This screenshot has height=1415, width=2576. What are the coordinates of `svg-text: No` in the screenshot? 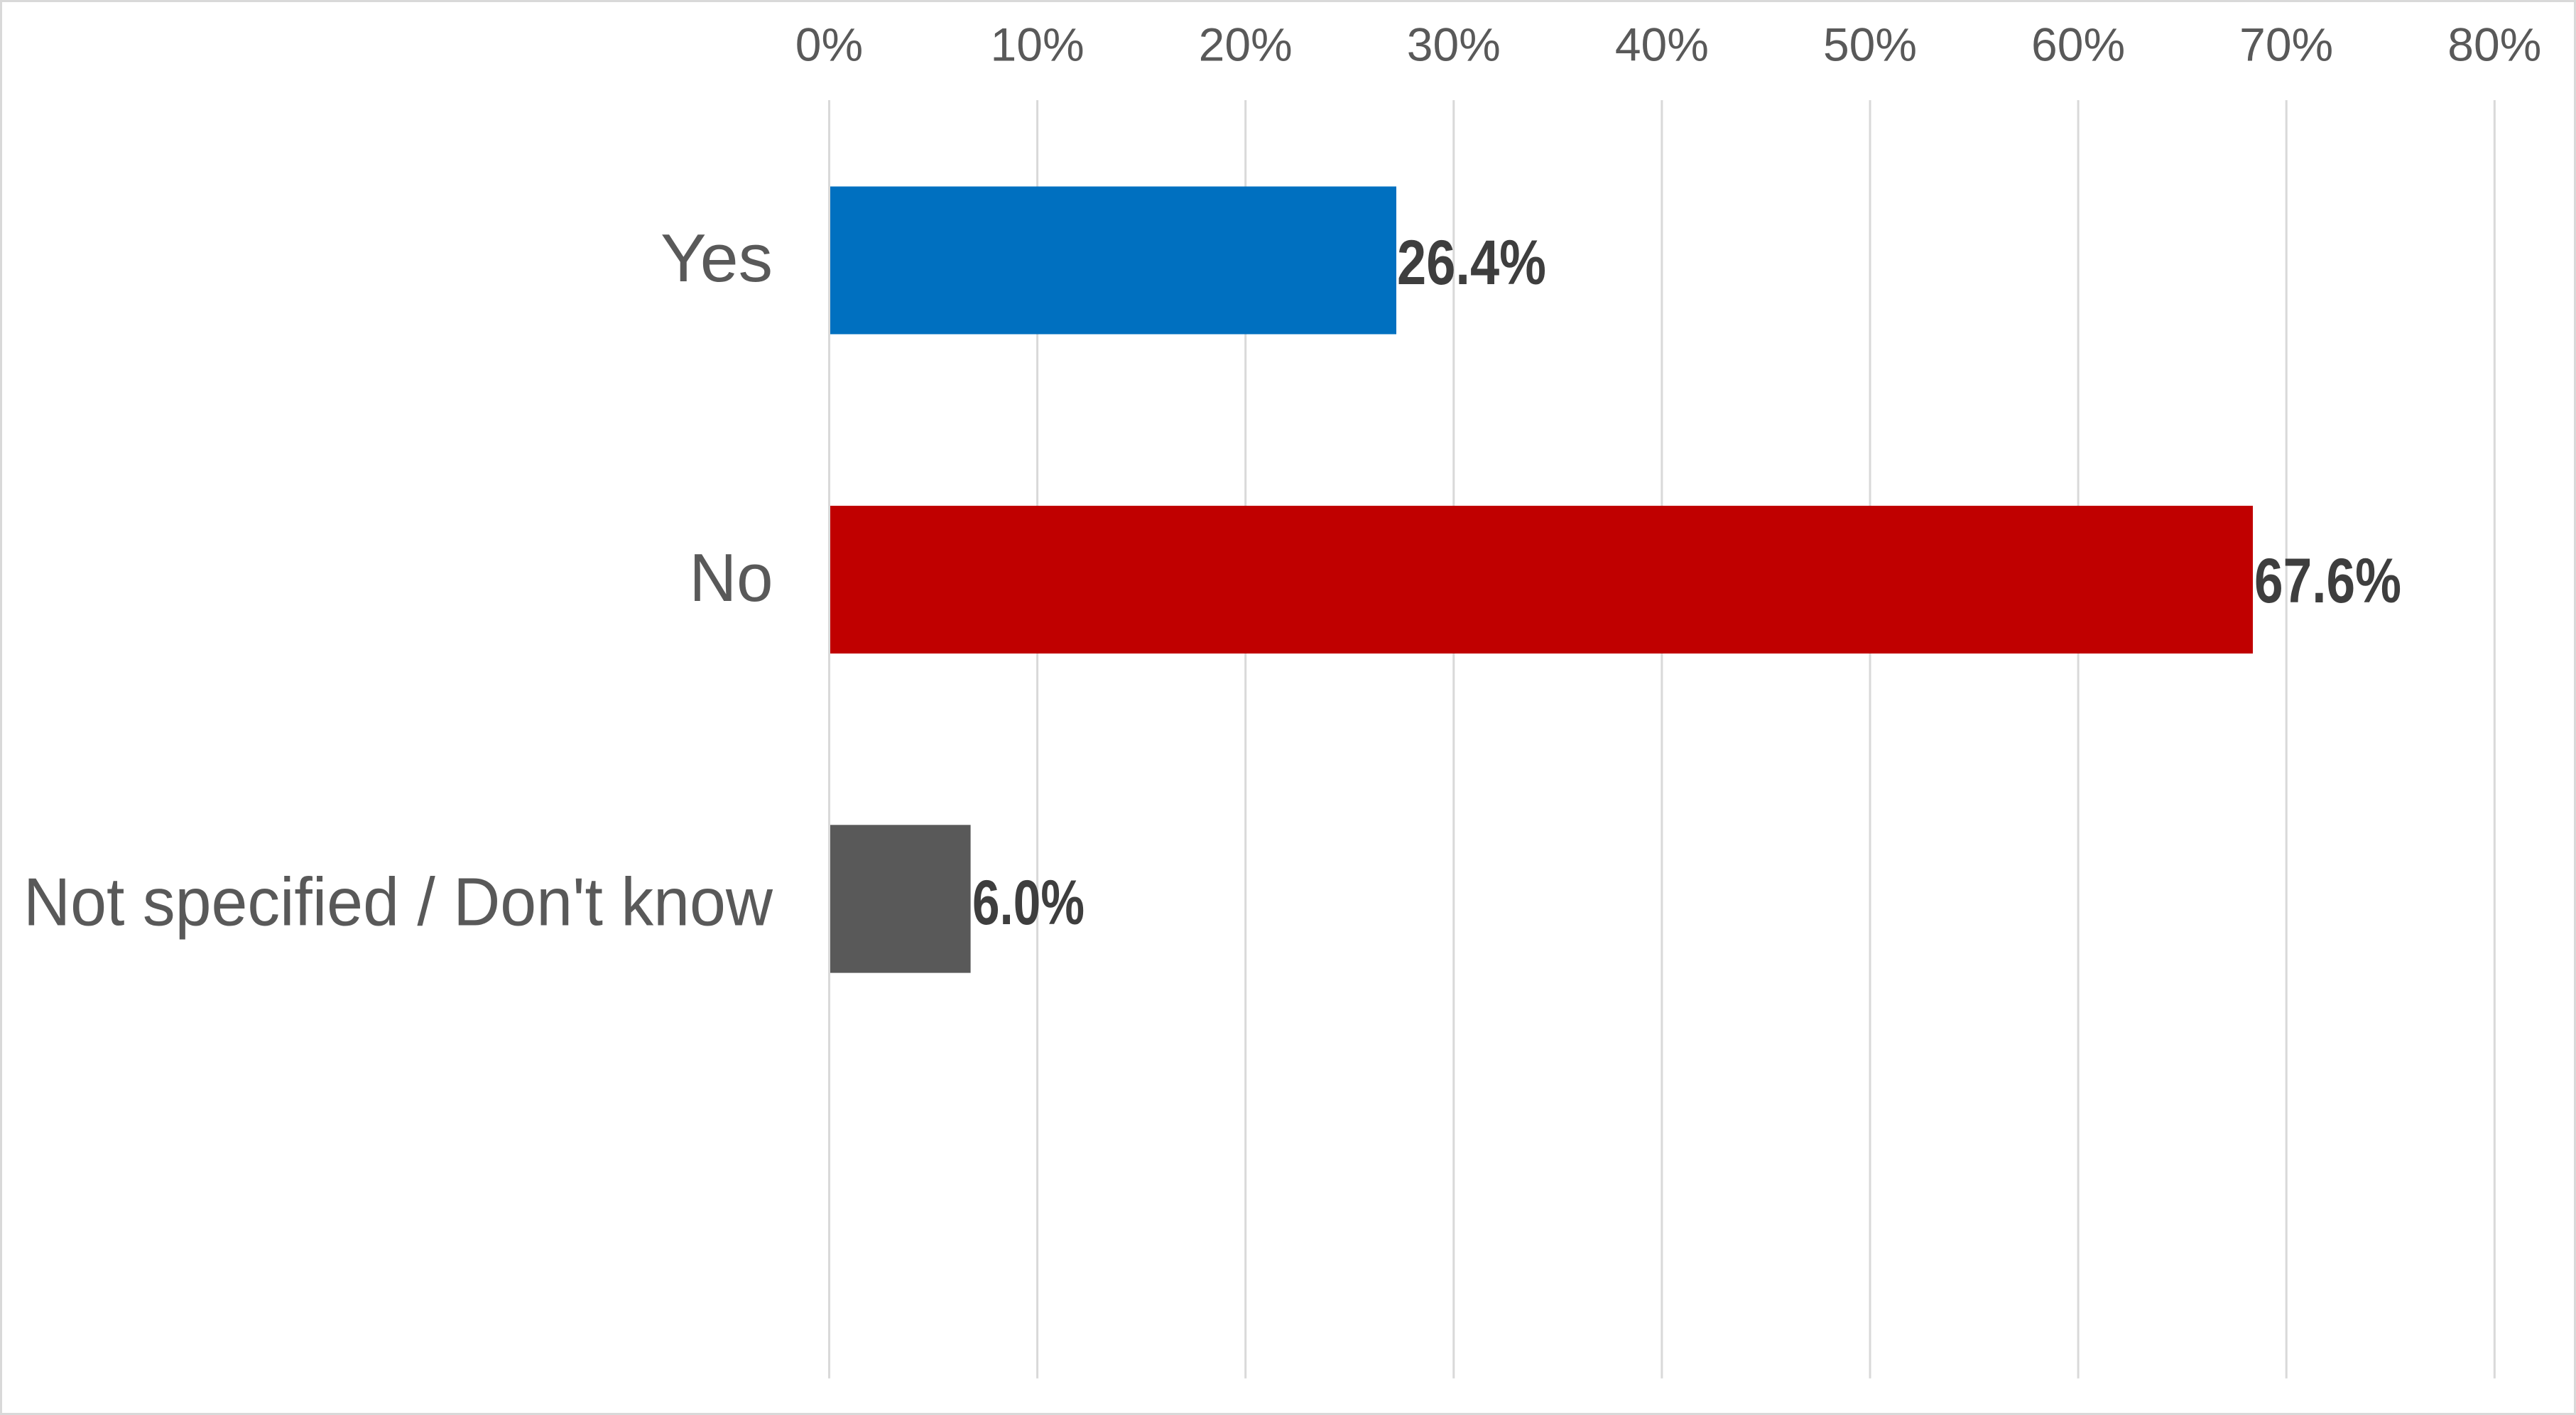 It's located at (731, 578).